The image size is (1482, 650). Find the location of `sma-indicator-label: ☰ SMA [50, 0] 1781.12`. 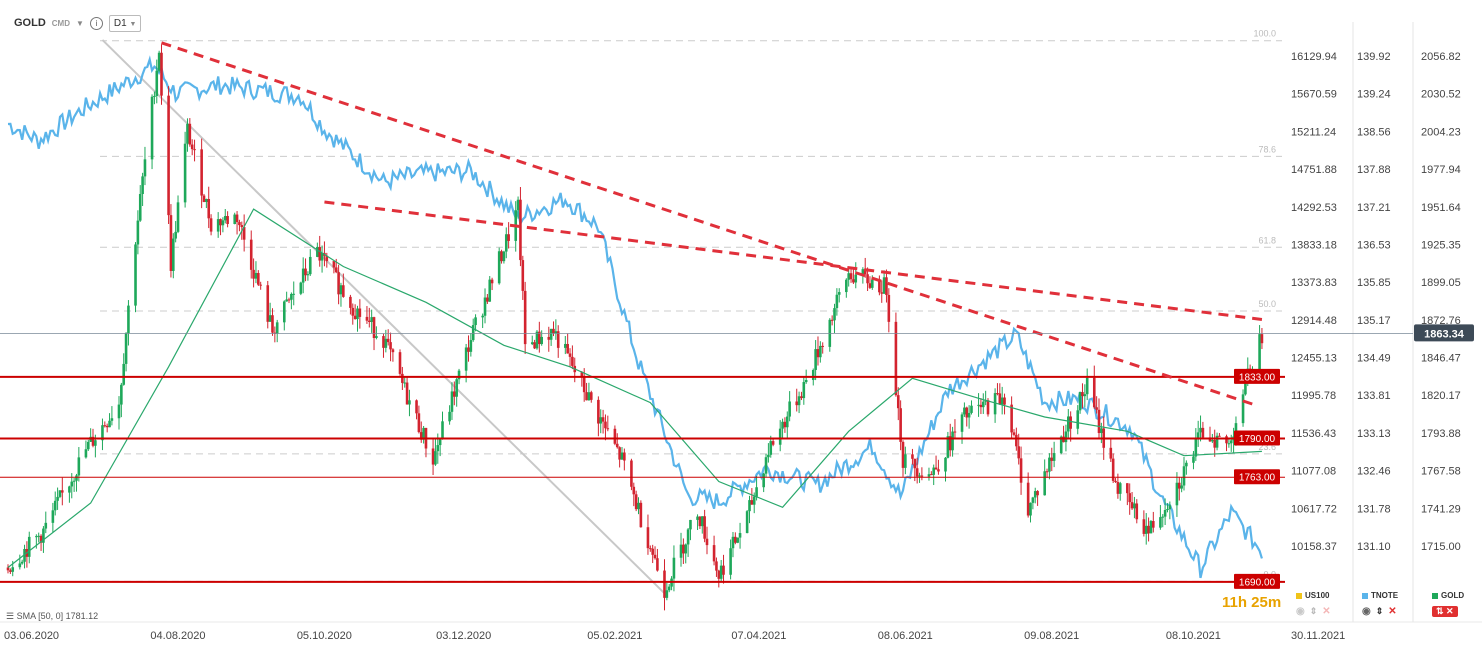

sma-indicator-label: ☰ SMA [50, 0] 1781.12 is located at coordinates (52, 616).